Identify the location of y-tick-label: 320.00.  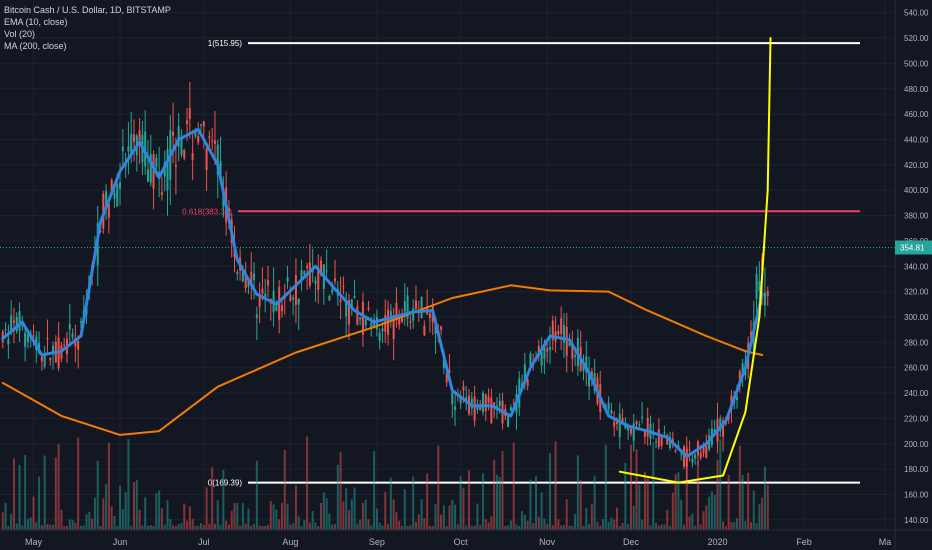
(916, 292).